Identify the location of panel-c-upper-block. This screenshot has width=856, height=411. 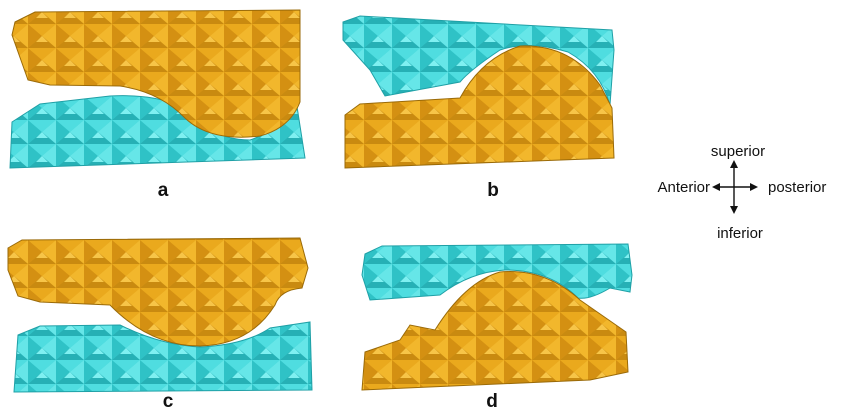
(158, 292).